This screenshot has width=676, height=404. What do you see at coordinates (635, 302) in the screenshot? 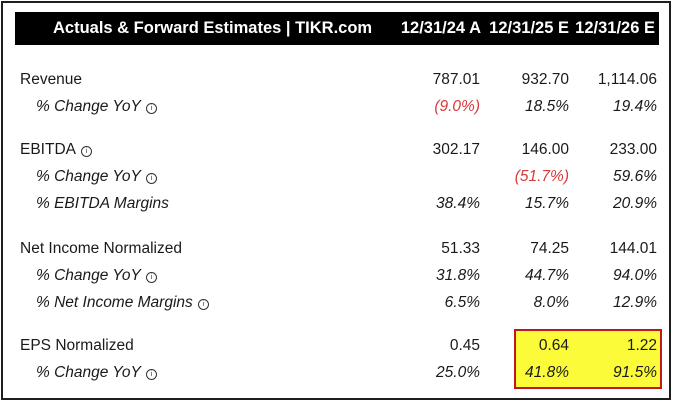
I see `cell-2026: 12.9%` at bounding box center [635, 302].